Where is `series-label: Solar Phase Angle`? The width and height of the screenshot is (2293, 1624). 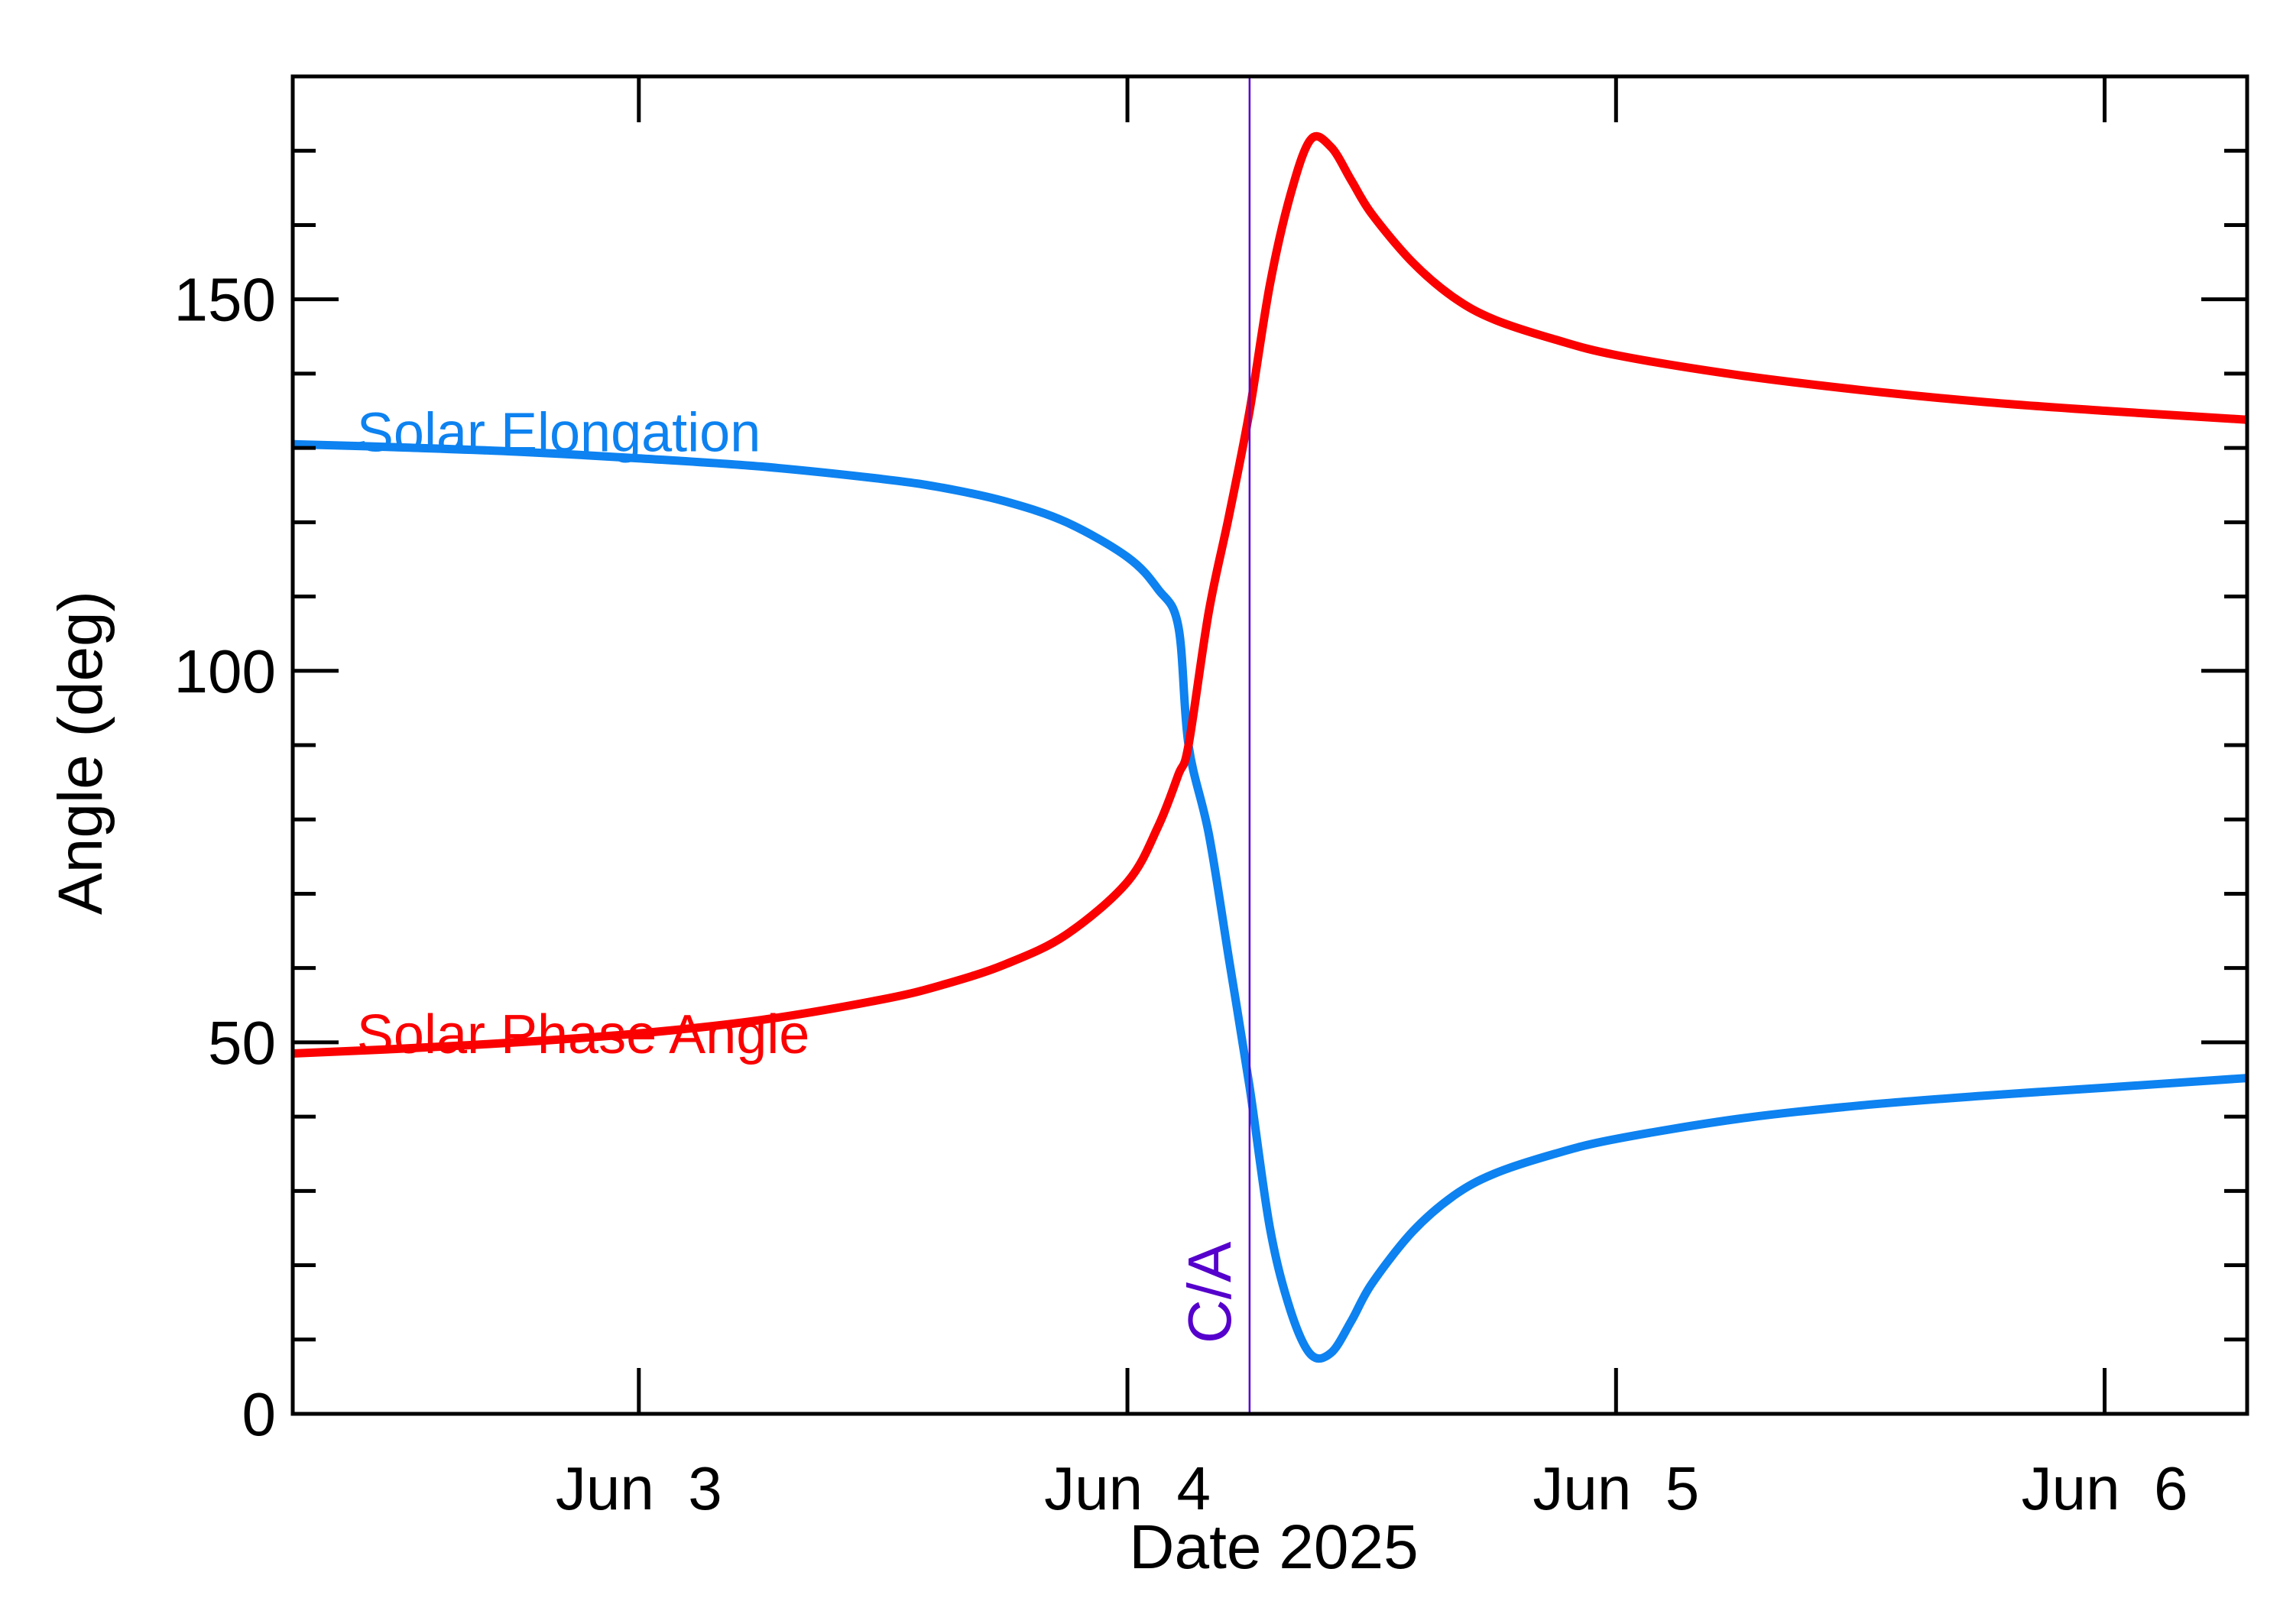 series-label: Solar Phase Angle is located at coordinates (583, 1034).